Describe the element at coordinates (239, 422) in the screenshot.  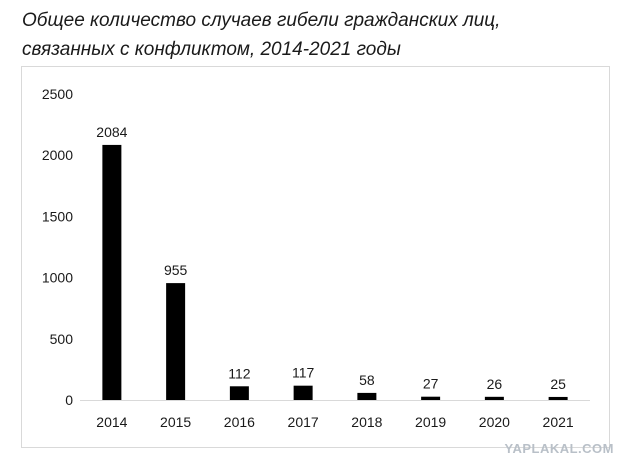
I see `x-tick-label: 2016` at that location.